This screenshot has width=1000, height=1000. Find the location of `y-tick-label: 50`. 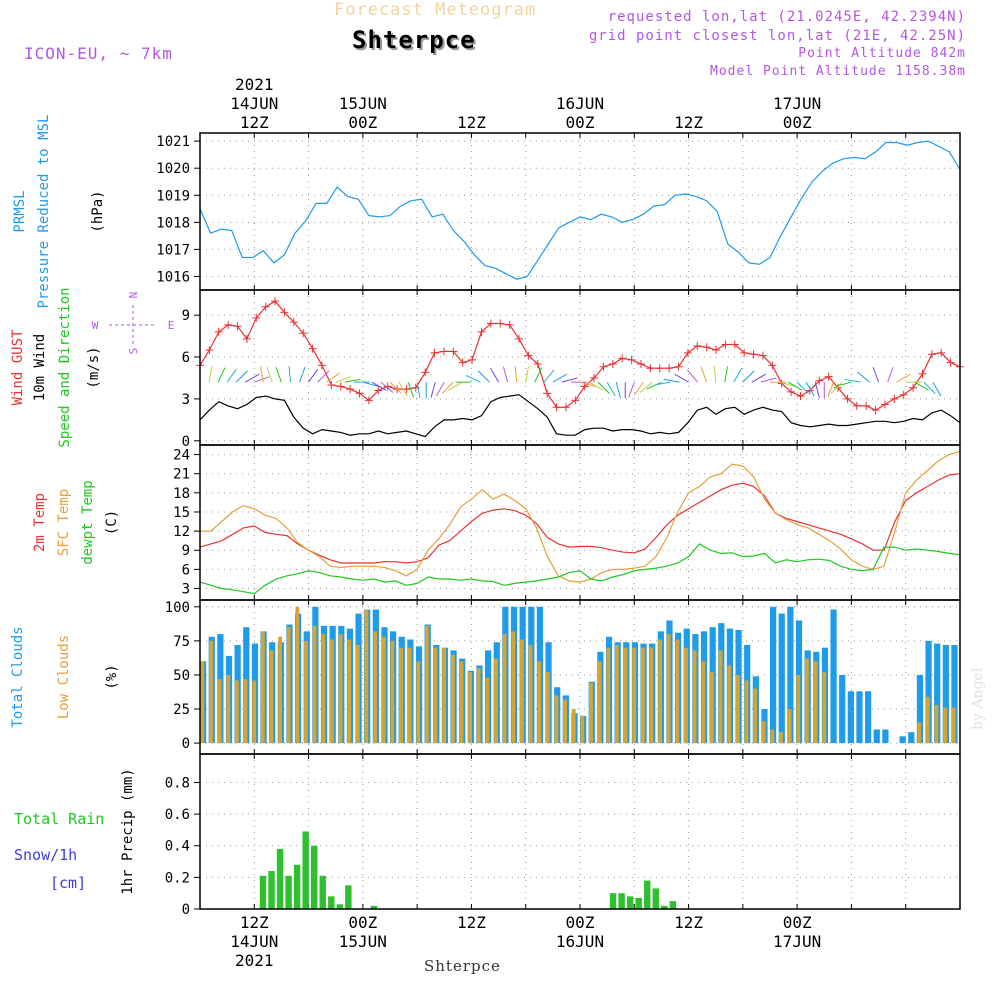

y-tick-label: 50 is located at coordinates (181, 676).